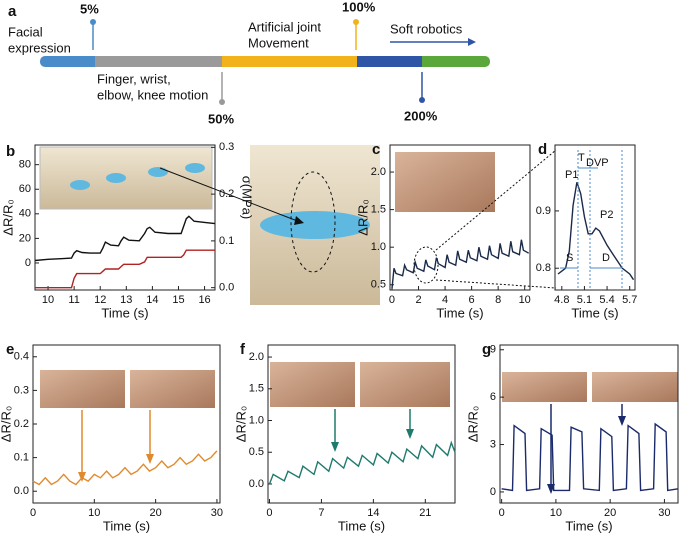 The image size is (685, 534). I want to click on panel-letter: d, so click(542, 149).